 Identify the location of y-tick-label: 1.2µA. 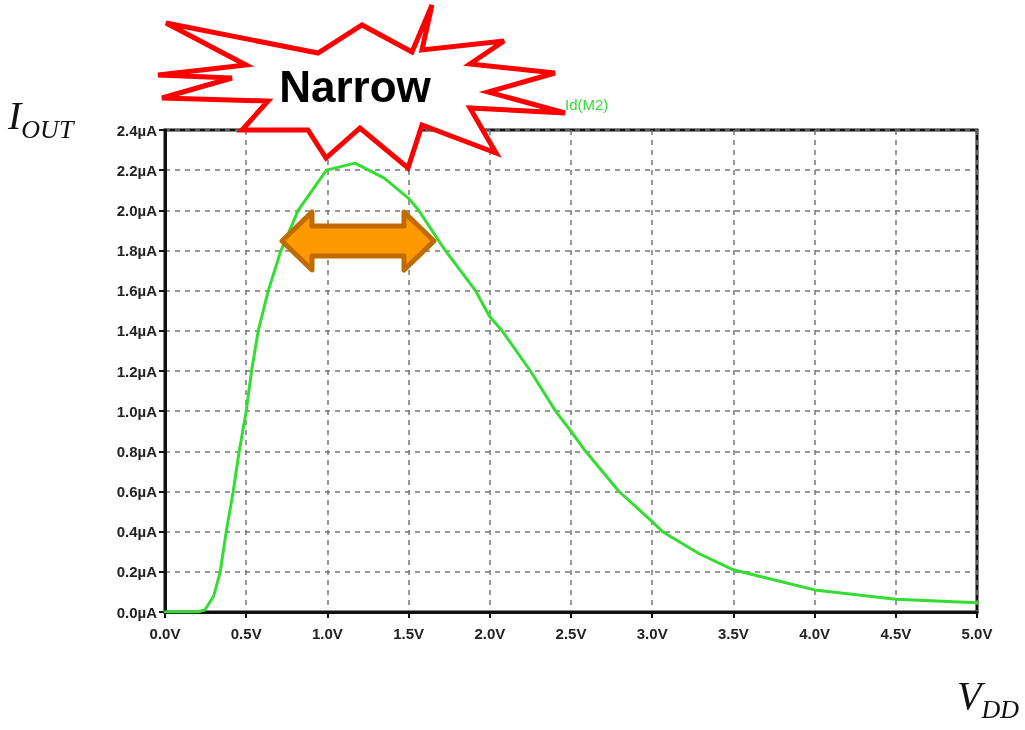
(137, 371).